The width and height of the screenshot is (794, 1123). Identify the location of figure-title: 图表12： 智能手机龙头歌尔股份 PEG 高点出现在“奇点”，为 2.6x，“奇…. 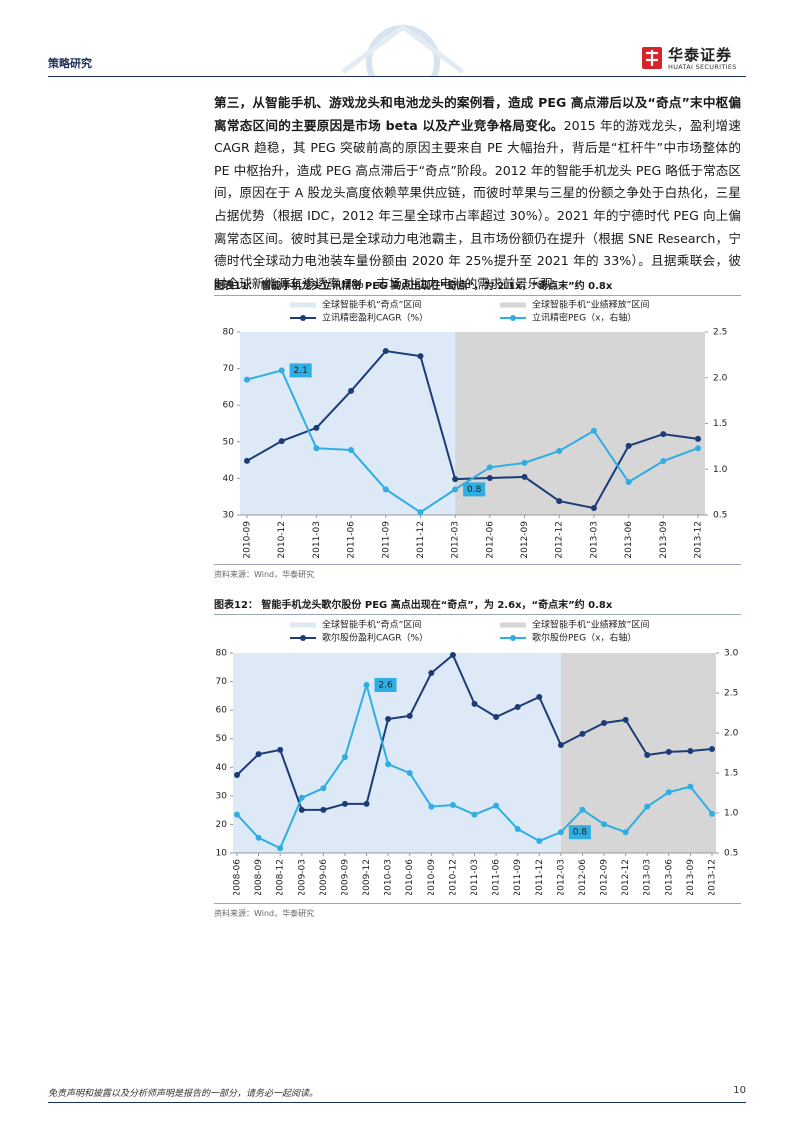
(477, 605).